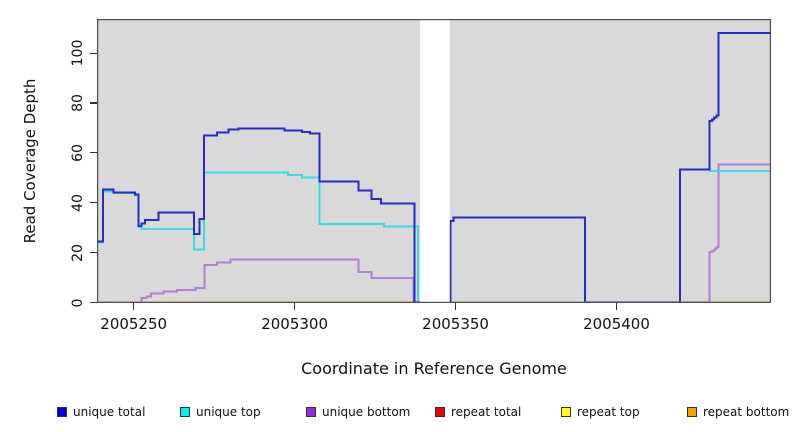  I want to click on y-axis-tick-label: 60, so click(78, 152).